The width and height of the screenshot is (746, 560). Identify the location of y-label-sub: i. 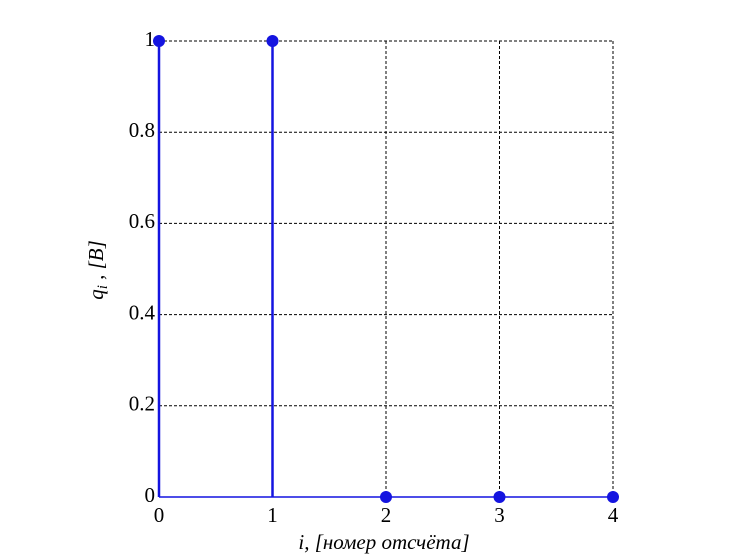
(103, 287).